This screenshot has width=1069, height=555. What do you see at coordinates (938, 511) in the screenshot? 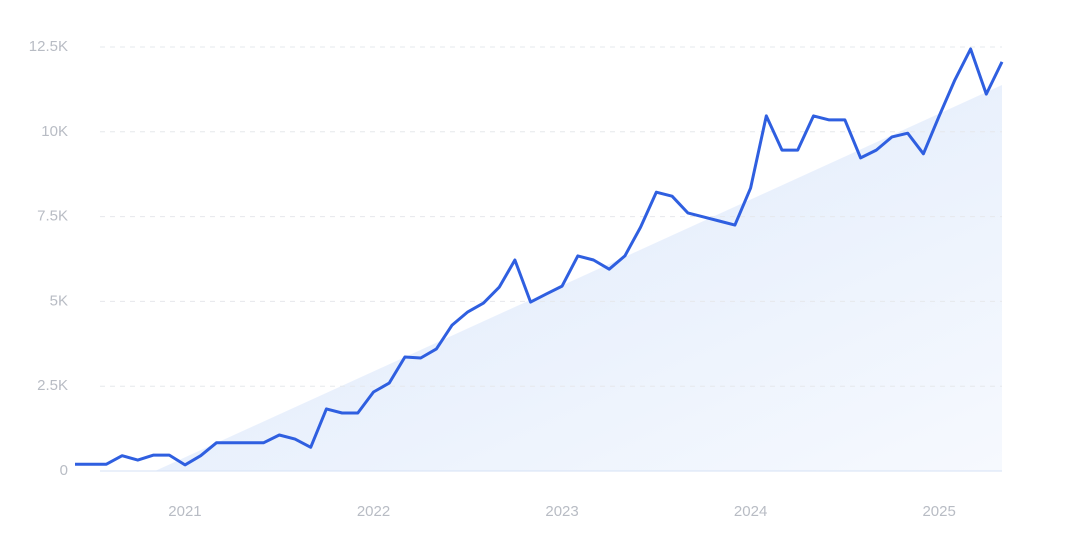
I see `x-tick-label: 2025` at bounding box center [938, 511].